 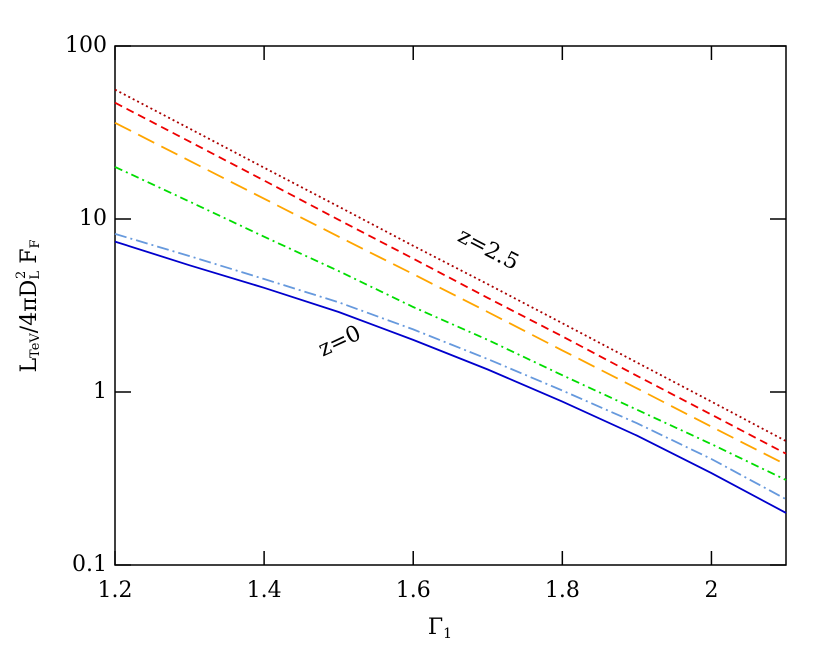 What do you see at coordinates (86, 45) in the screenshot?
I see `y-tick-label: 100` at bounding box center [86, 45].